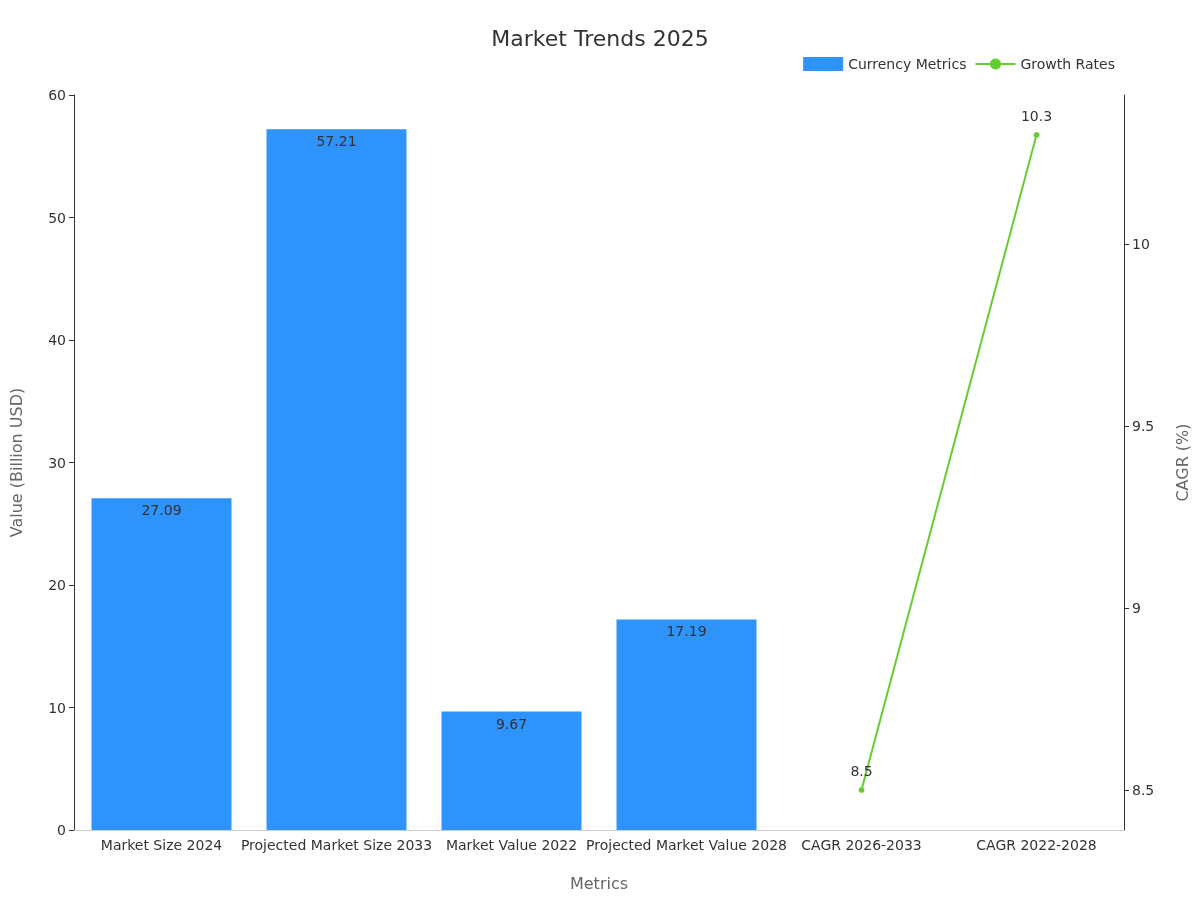  I want to click on x-tick-label: CAGR 2022-2028, so click(1036, 845).